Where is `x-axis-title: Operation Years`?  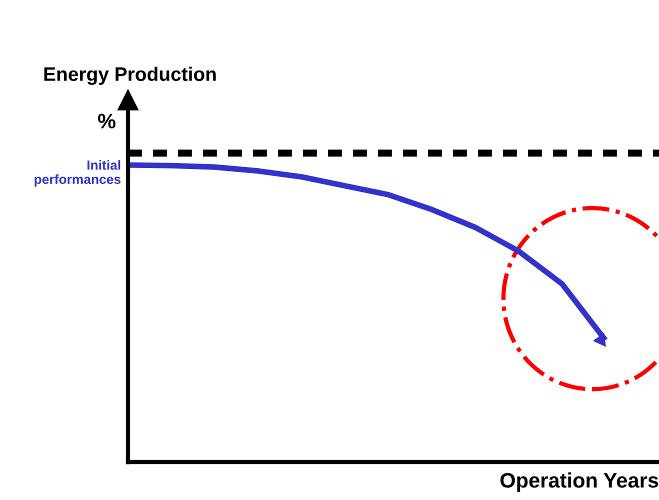 x-axis-title: Operation Years is located at coordinates (579, 482).